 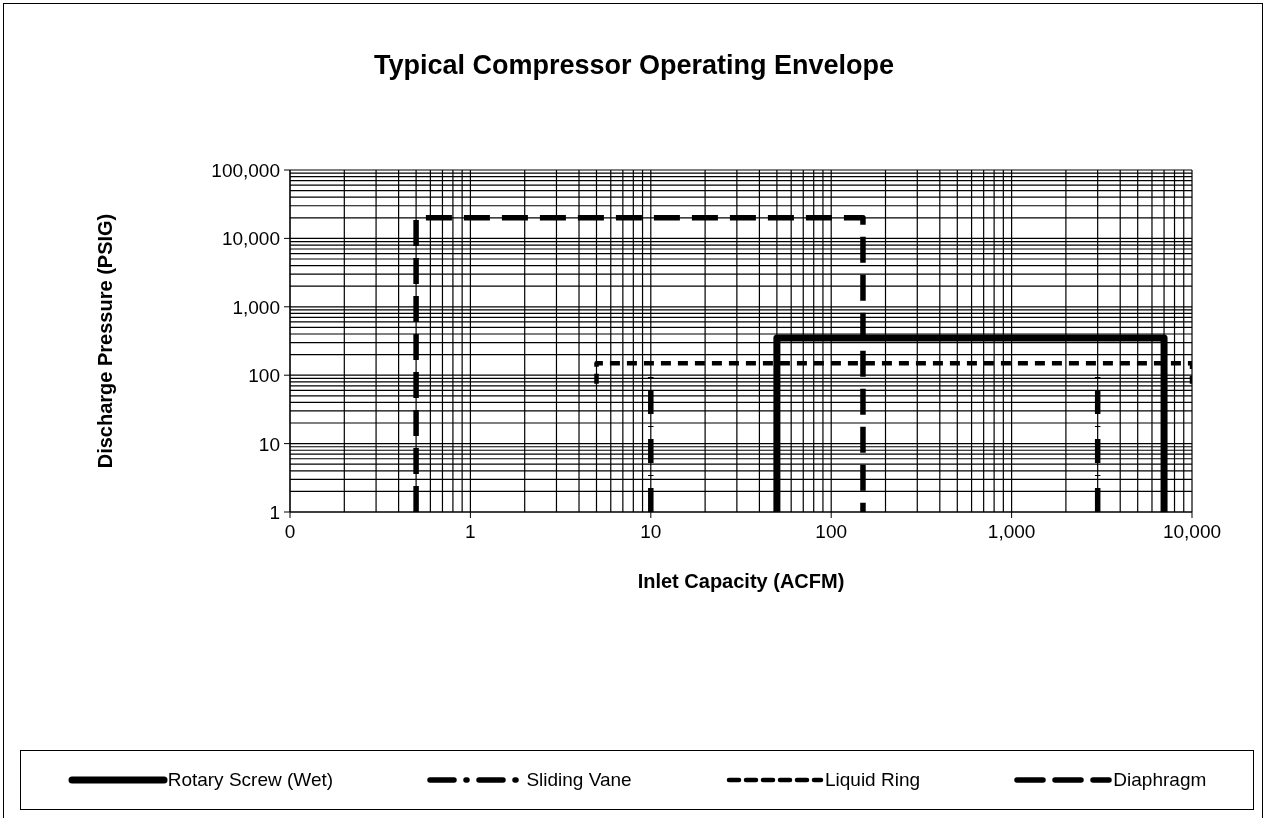 What do you see at coordinates (290, 531) in the screenshot?
I see `x-tick-label: 0` at bounding box center [290, 531].